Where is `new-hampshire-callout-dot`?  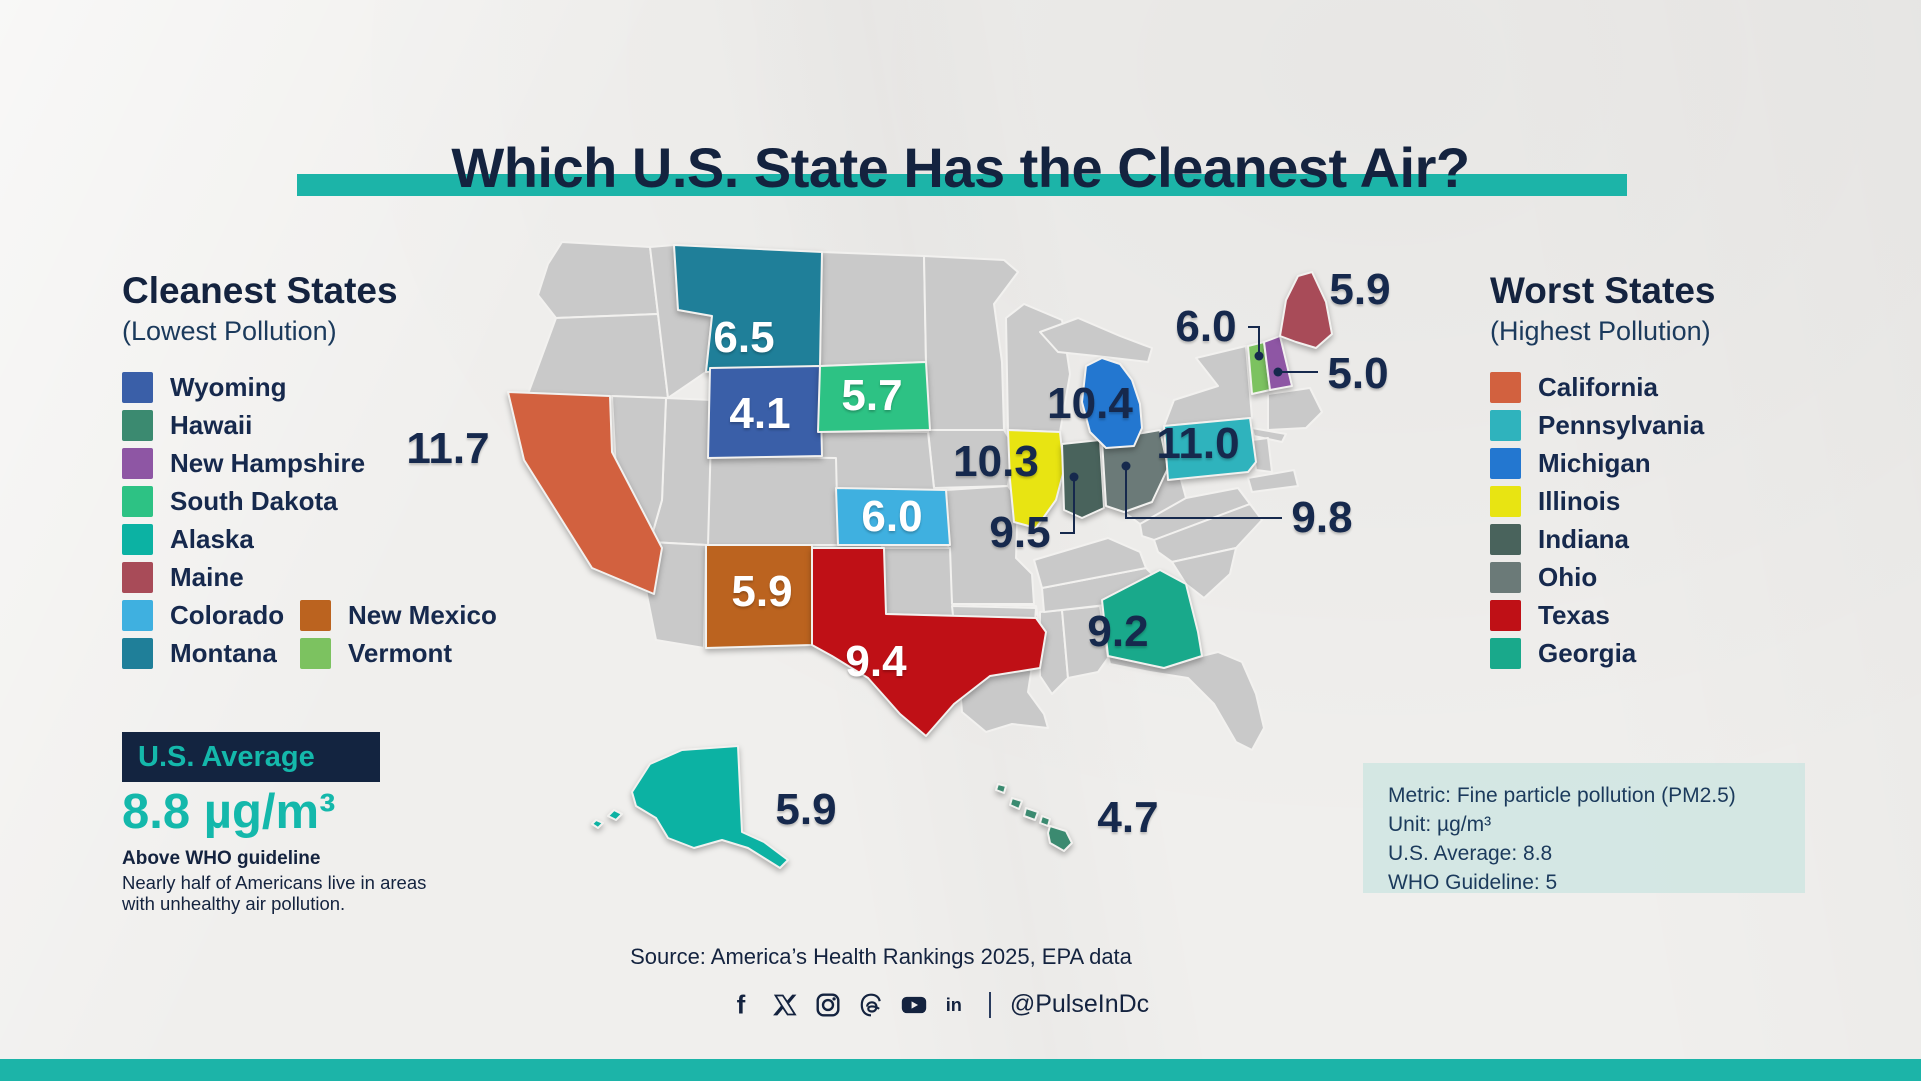 new-hampshire-callout-dot is located at coordinates (1278, 372).